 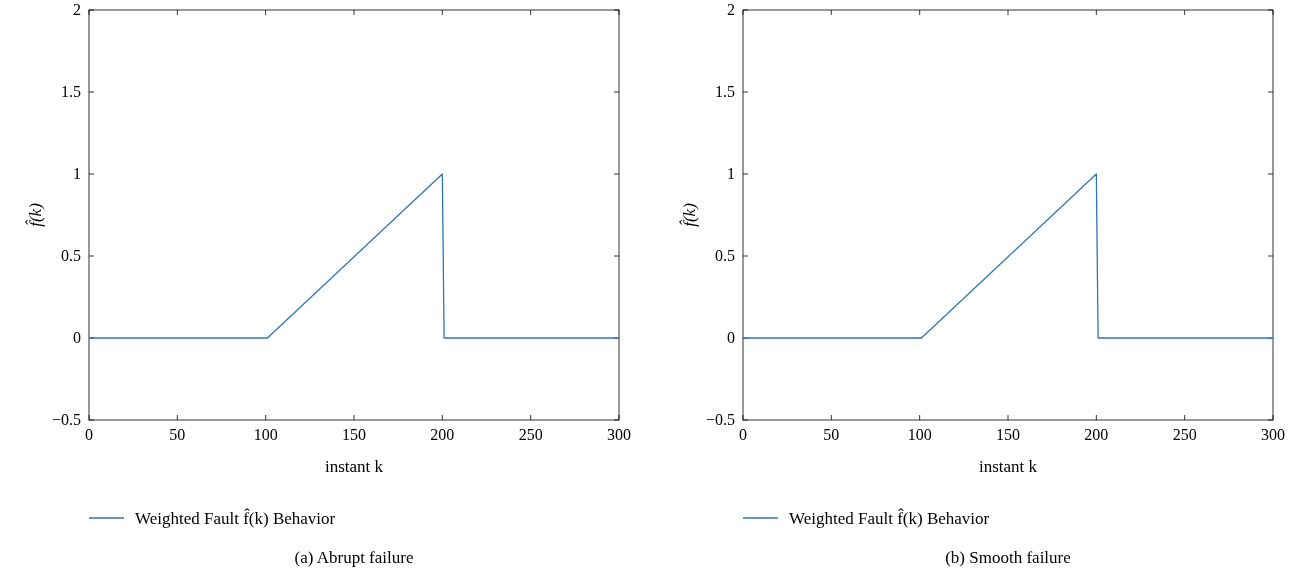 What do you see at coordinates (1008, 557) in the screenshot?
I see `text: (b) Smooth failure` at bounding box center [1008, 557].